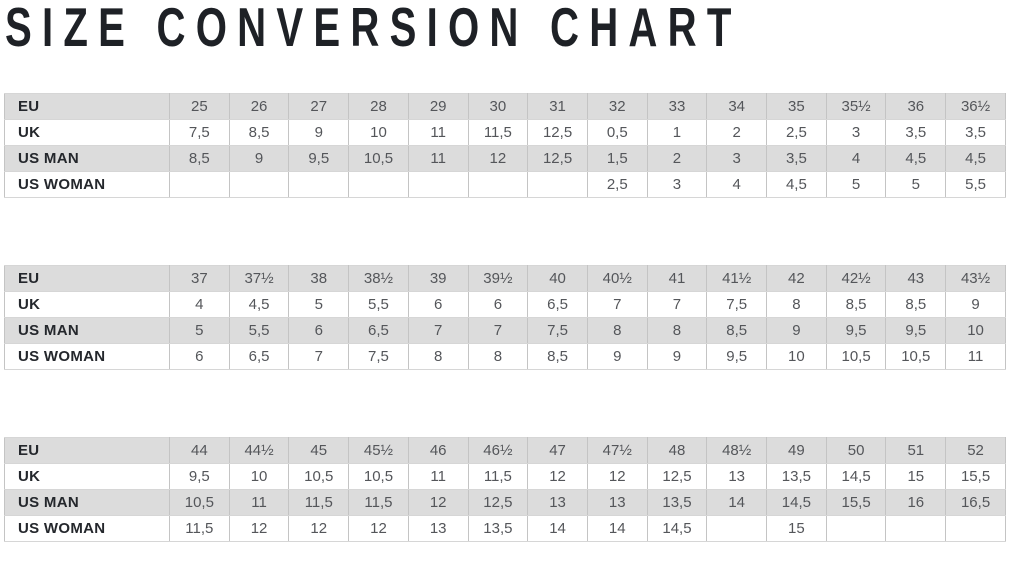 The width and height of the screenshot is (1012, 565). I want to click on size-cell: 47, so click(557, 450).